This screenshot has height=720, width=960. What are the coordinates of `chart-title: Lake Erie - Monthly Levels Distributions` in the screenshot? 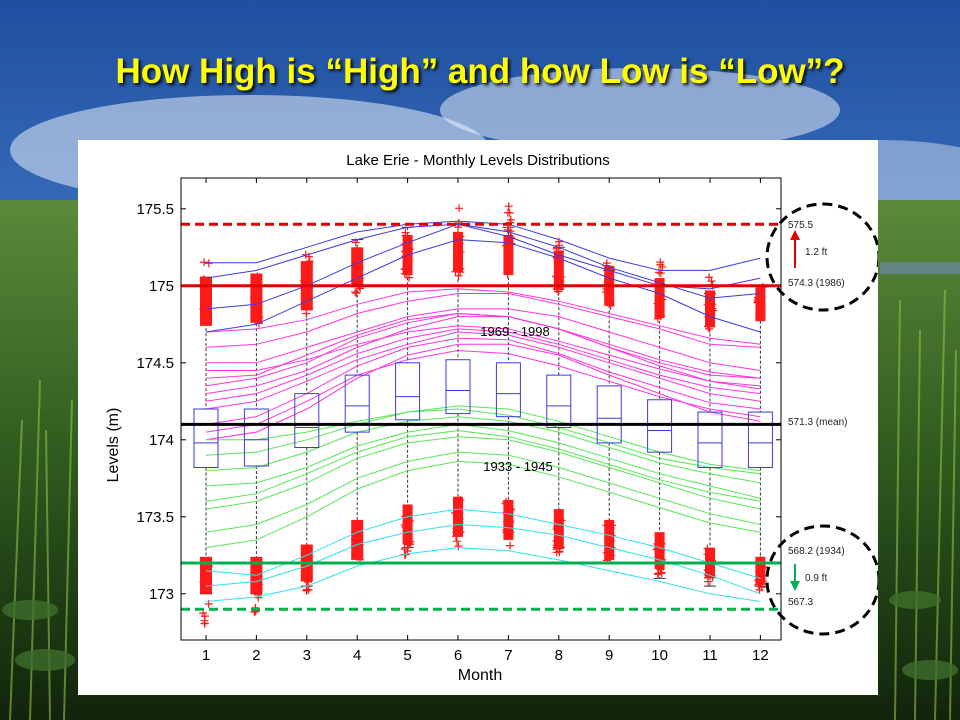 It's located at (477, 160).